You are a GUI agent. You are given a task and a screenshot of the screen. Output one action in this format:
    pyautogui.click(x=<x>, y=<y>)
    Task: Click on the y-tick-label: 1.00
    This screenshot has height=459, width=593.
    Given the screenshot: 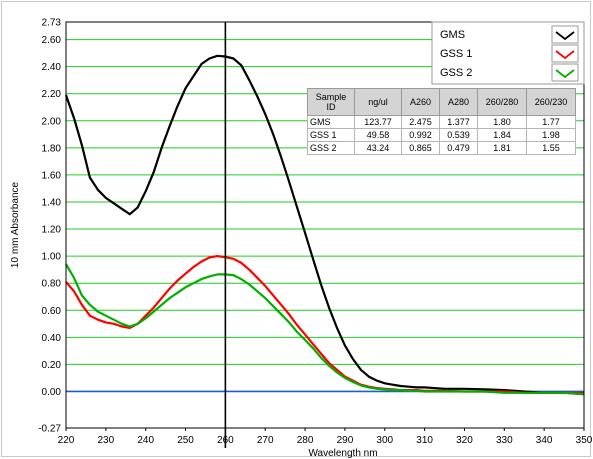 What is the action you would take?
    pyautogui.click(x=52, y=257)
    